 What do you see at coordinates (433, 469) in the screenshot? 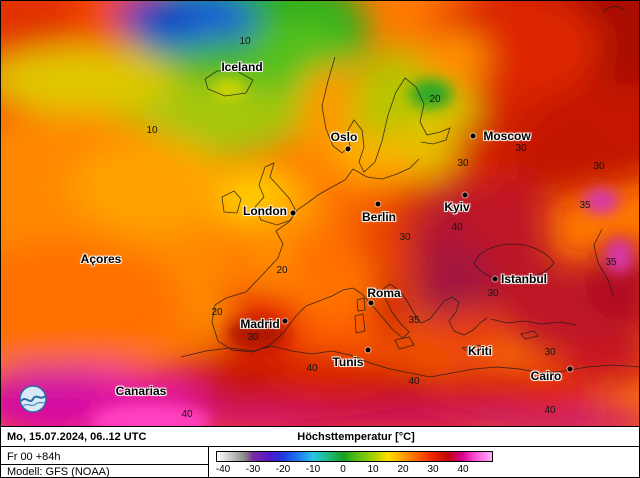
I see `legend-tick-label: 30` at bounding box center [433, 469].